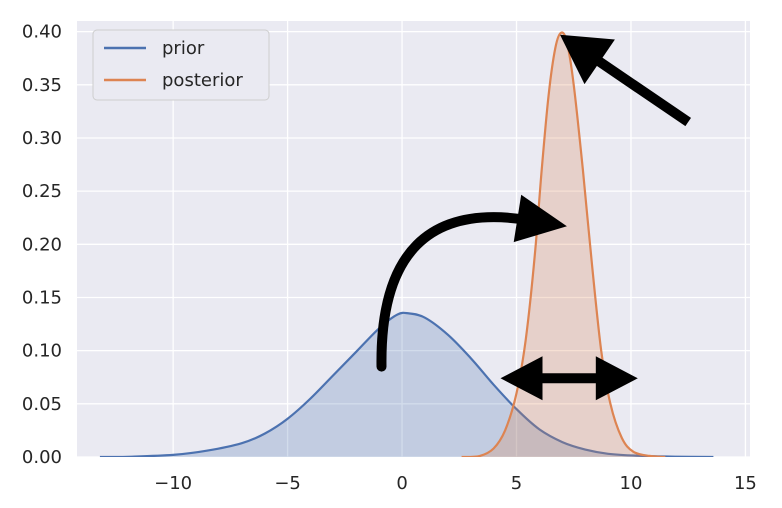 The image size is (782, 508). Describe the element at coordinates (173, 483) in the screenshot. I see `x-tick-label: −10` at that location.